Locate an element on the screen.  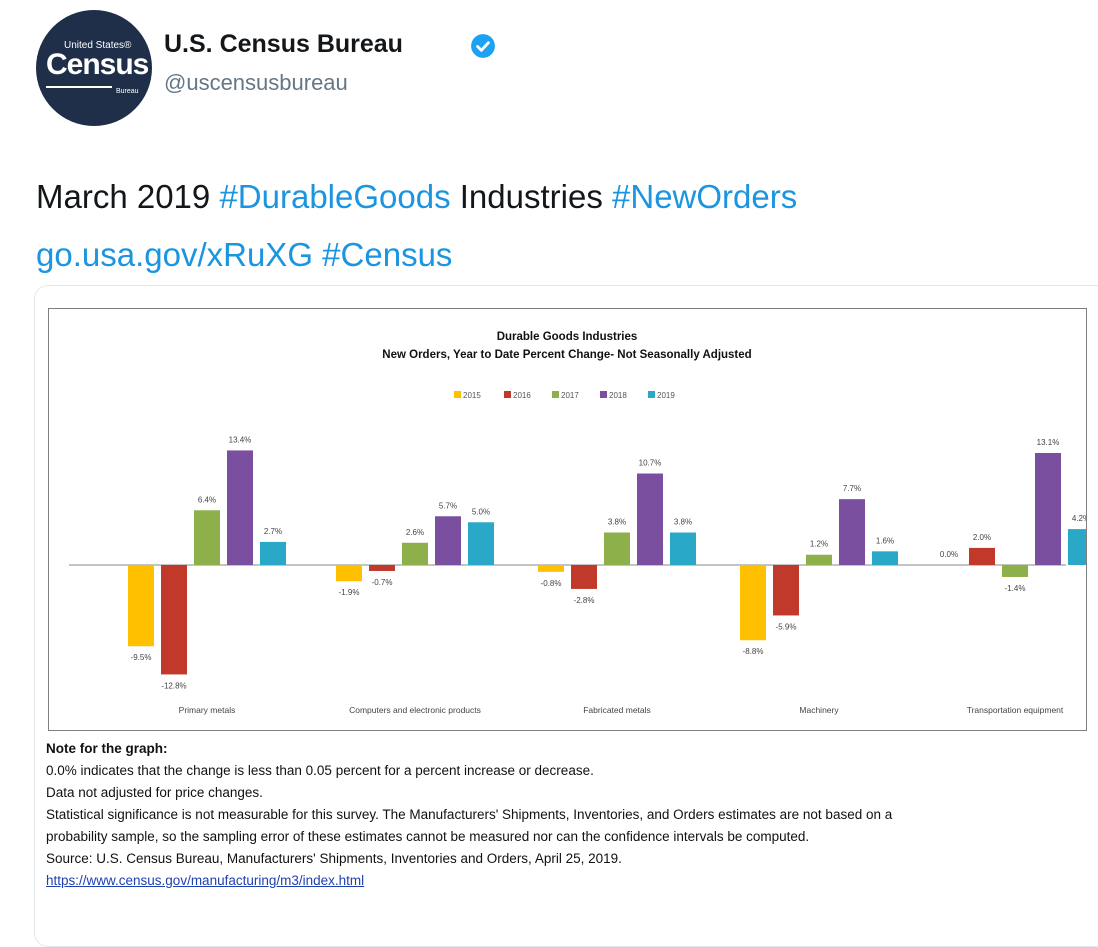
data-label: 10.7% is located at coordinates (650, 463).